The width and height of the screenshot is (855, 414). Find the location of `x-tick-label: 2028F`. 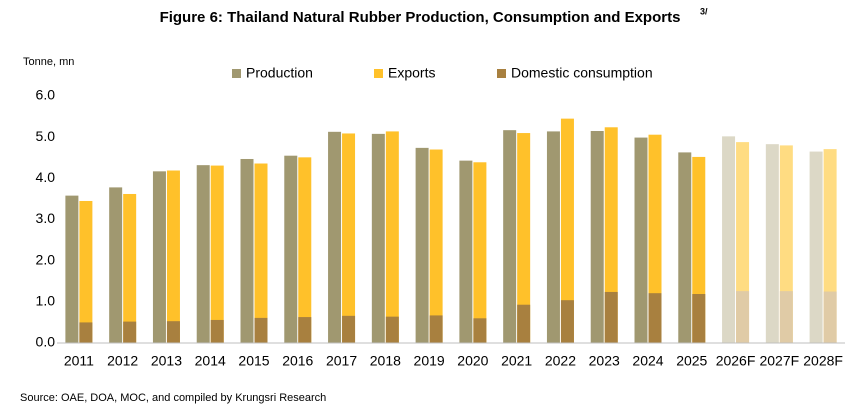

x-tick-label: 2028F is located at coordinates (823, 361).